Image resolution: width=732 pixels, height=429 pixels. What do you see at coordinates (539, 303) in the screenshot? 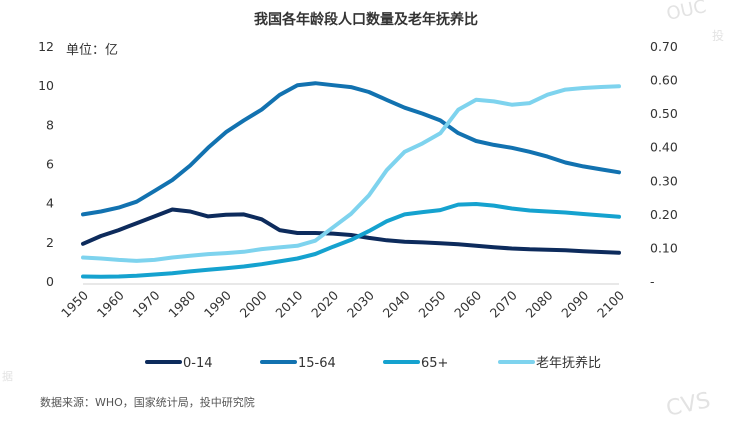
I see `x-tick-label: 2080` at bounding box center [539, 303].